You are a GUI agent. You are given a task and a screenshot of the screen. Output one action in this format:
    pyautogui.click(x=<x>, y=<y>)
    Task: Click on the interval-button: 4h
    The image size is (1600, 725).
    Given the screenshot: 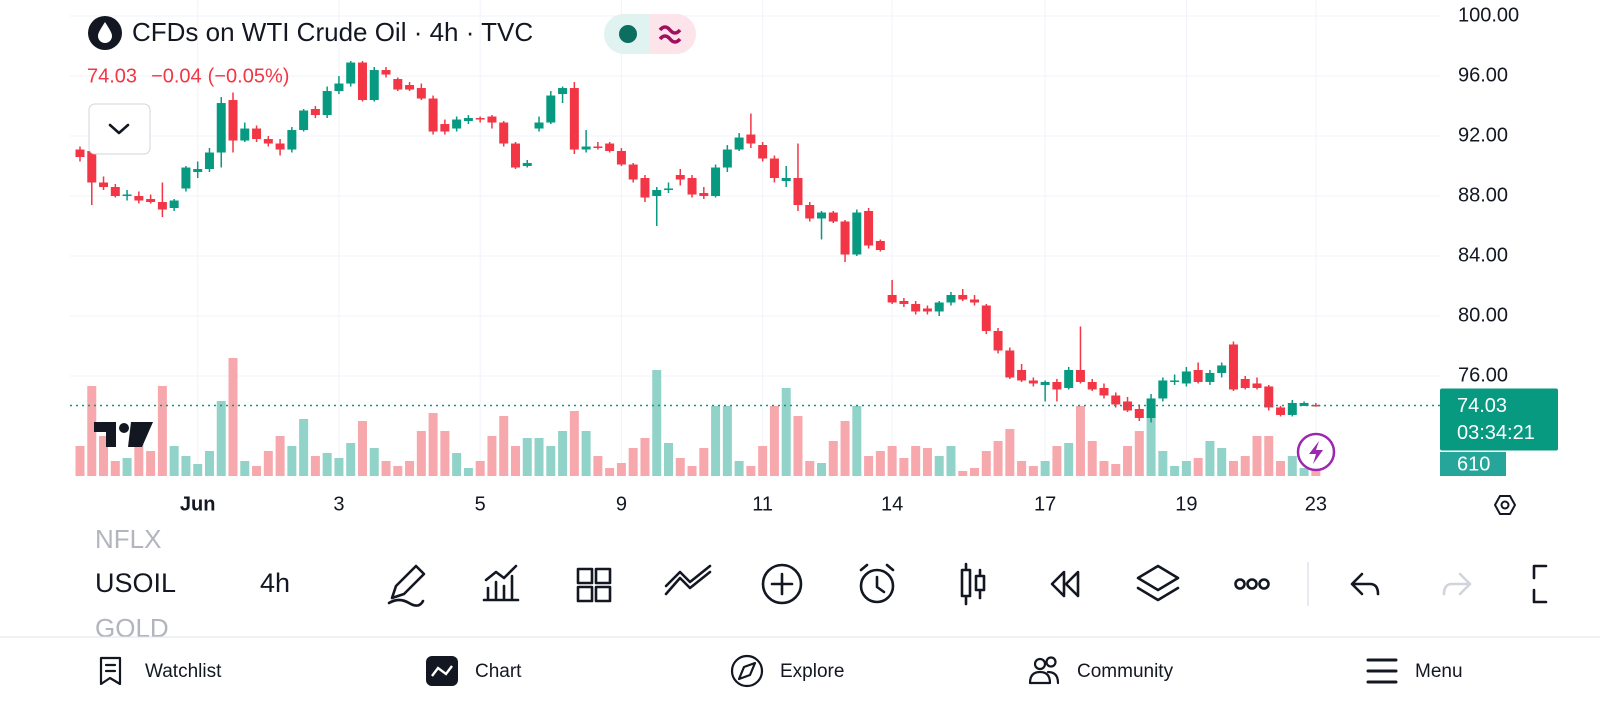 What is the action you would take?
    pyautogui.click(x=275, y=583)
    